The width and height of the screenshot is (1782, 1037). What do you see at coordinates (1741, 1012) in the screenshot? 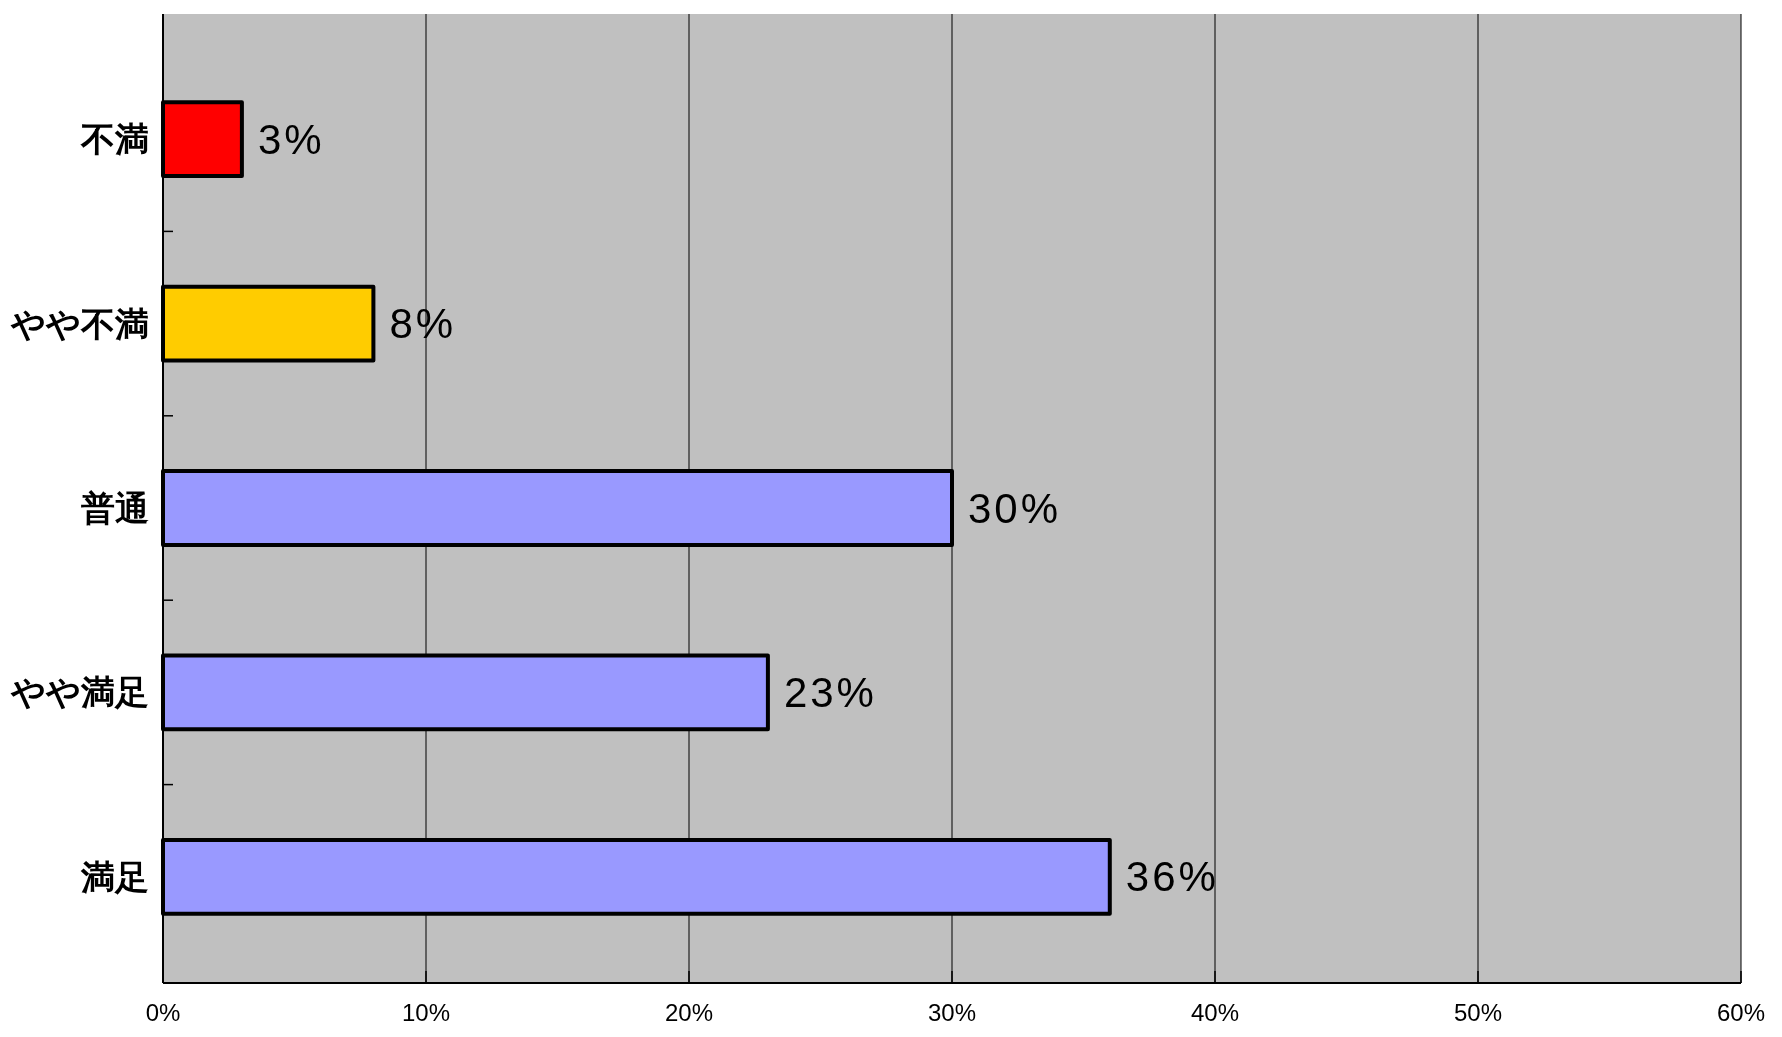
I see `x-tick-label: 60%` at bounding box center [1741, 1012].